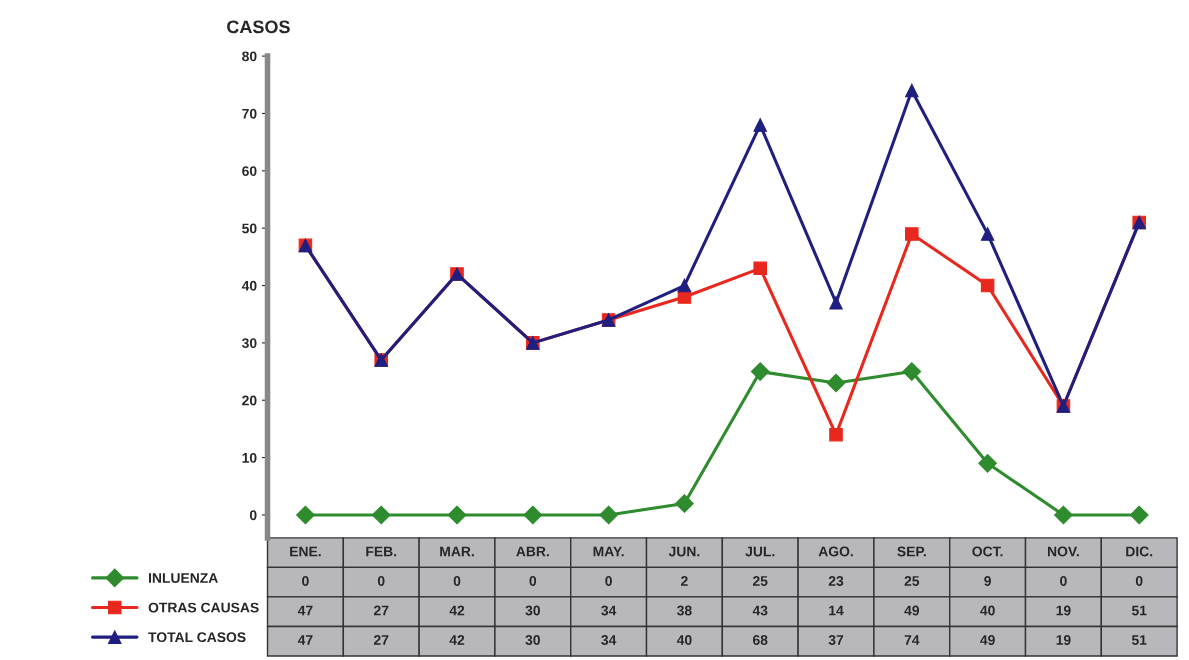 This screenshot has width=1189, height=660. What do you see at coordinates (258, 27) in the screenshot?
I see `y-axis-title: CASOS` at bounding box center [258, 27].